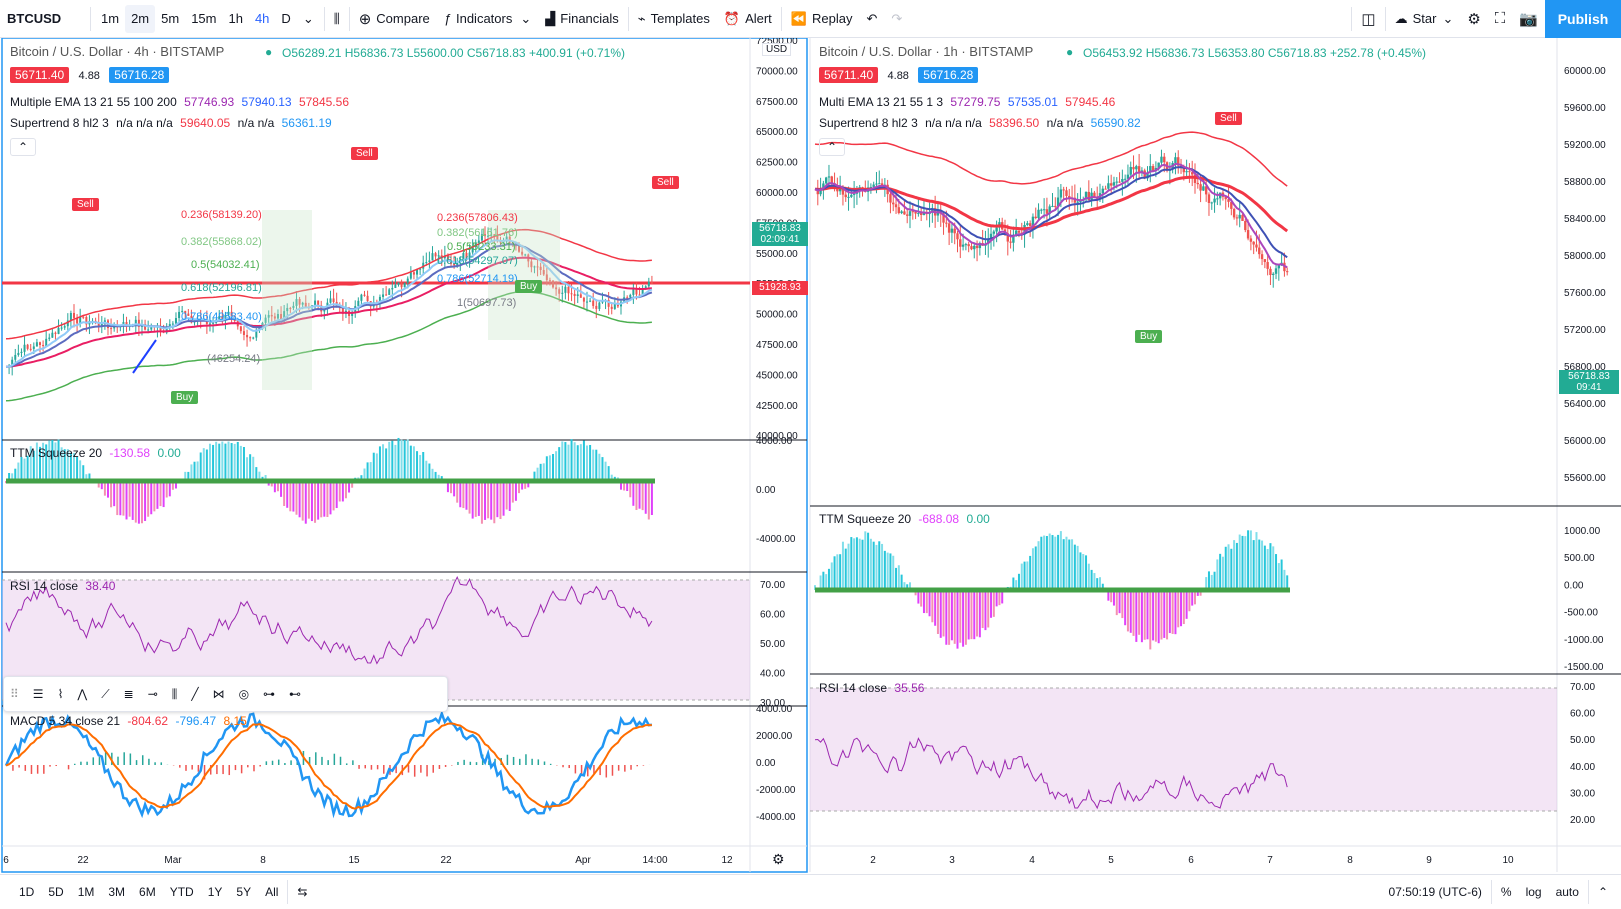 The image size is (1621, 909). What do you see at coordinates (477, 218) in the screenshot?
I see `fib2-level-236: 0.236(57806.43)` at bounding box center [477, 218].